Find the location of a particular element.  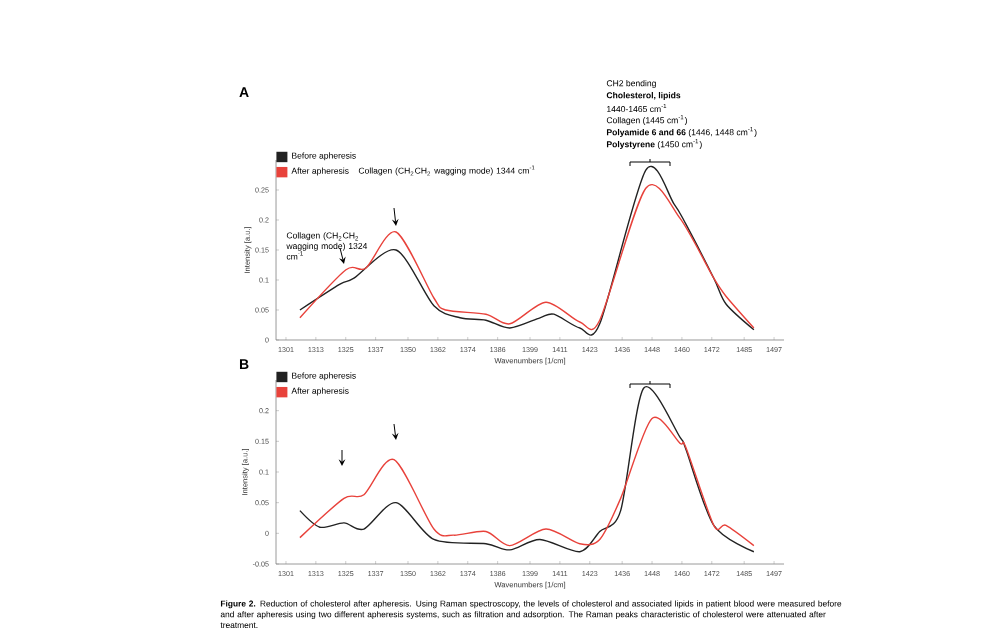

line-series is located at coordinates (527, 482).